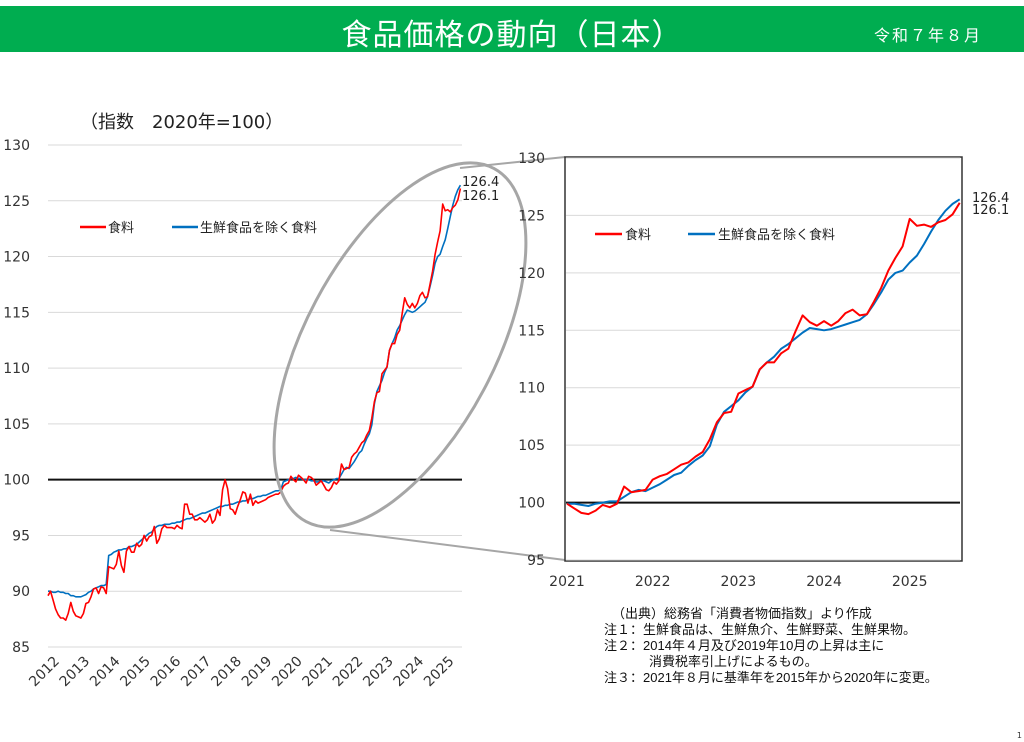 Image resolution: width=1024 pixels, height=742 pixels. Describe the element at coordinates (400, 345) in the screenshot. I see `zoom-ellipse` at that location.